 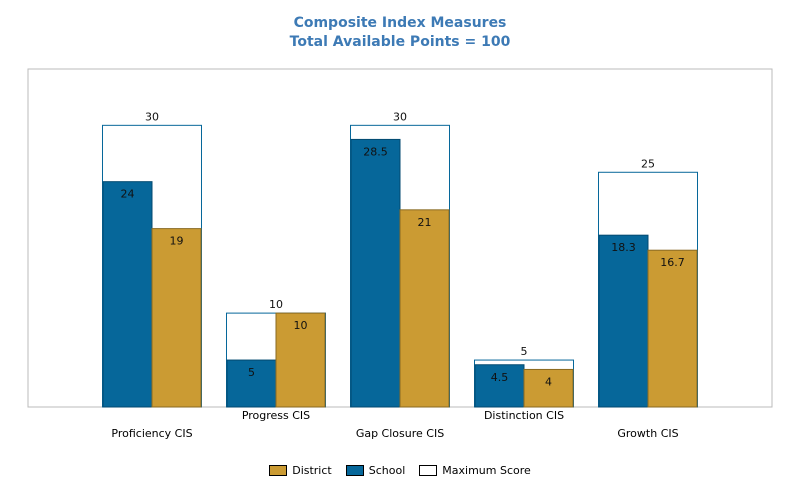 I want to click on data-label-maximum-gap-closure-cis: 30, so click(x=400, y=116).